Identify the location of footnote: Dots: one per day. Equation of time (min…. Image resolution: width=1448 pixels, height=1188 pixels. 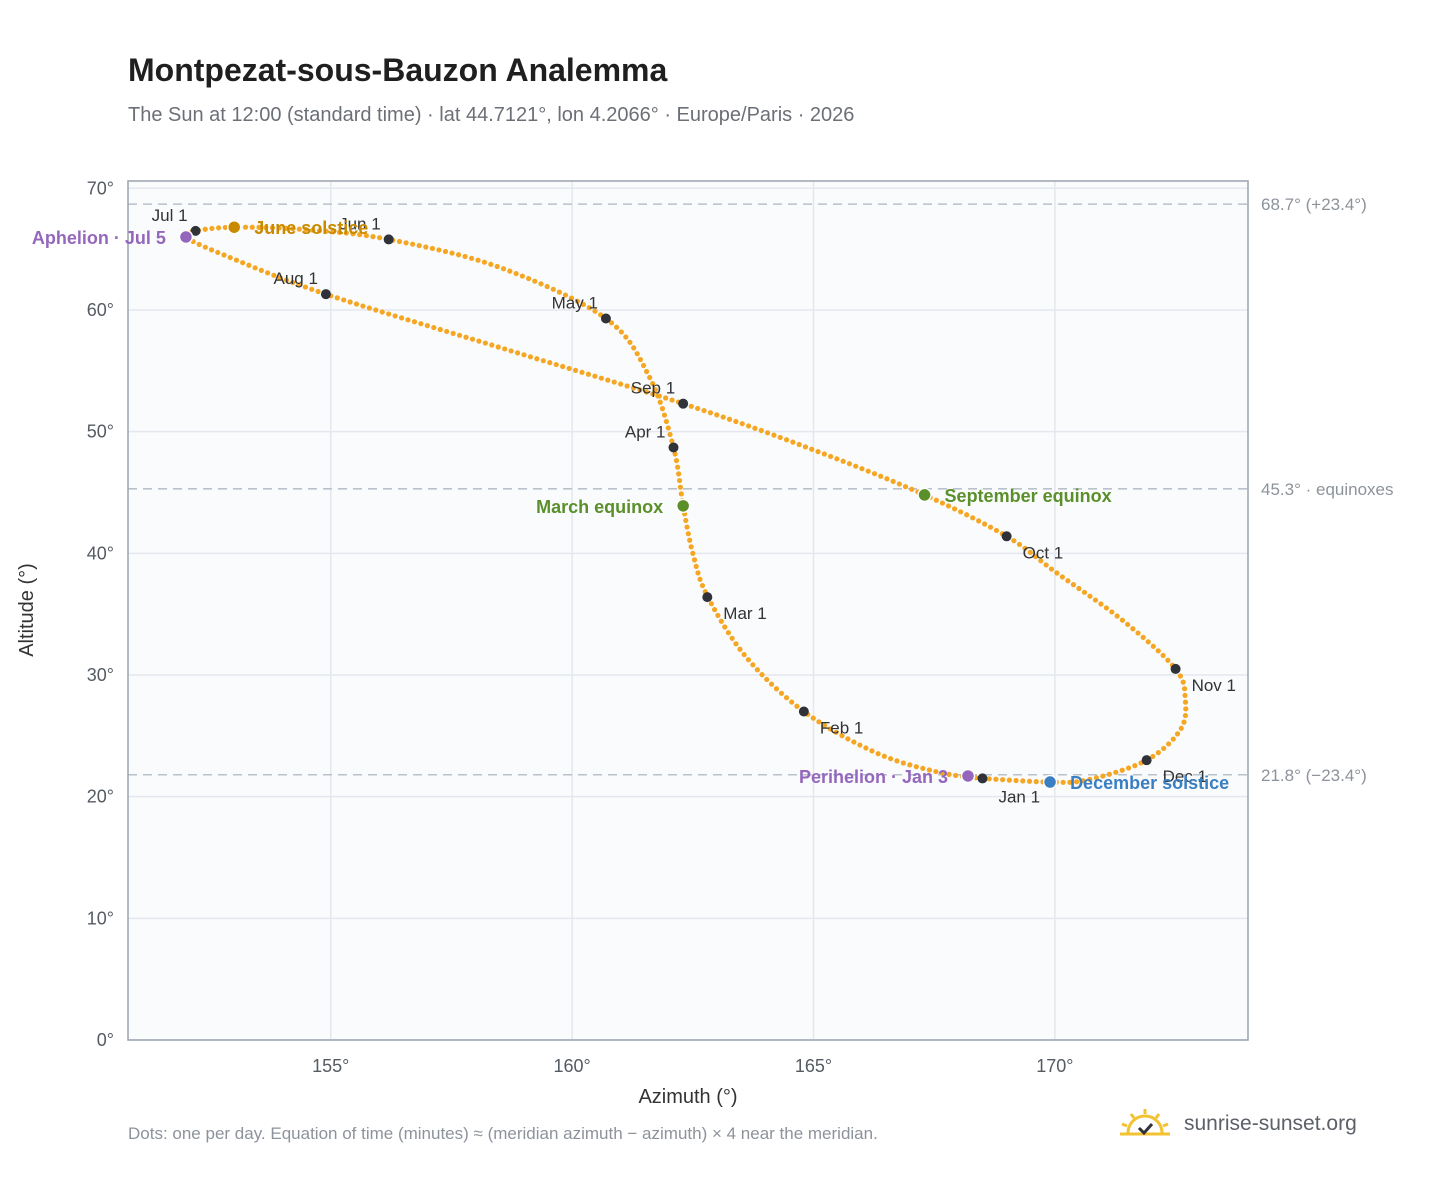
(503, 1133).